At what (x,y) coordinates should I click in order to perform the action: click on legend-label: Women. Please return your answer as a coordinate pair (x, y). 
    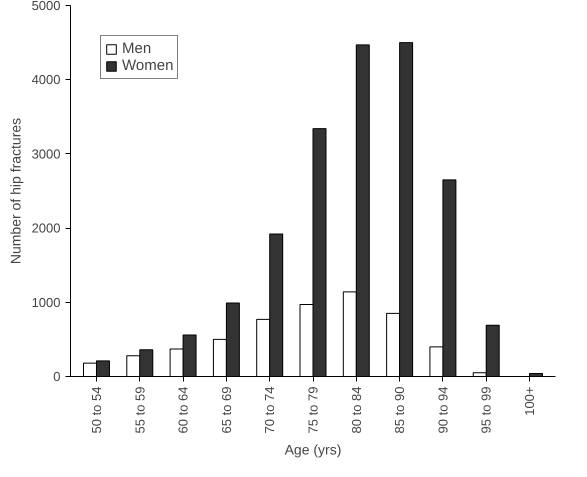
    Looking at the image, I should click on (148, 65).